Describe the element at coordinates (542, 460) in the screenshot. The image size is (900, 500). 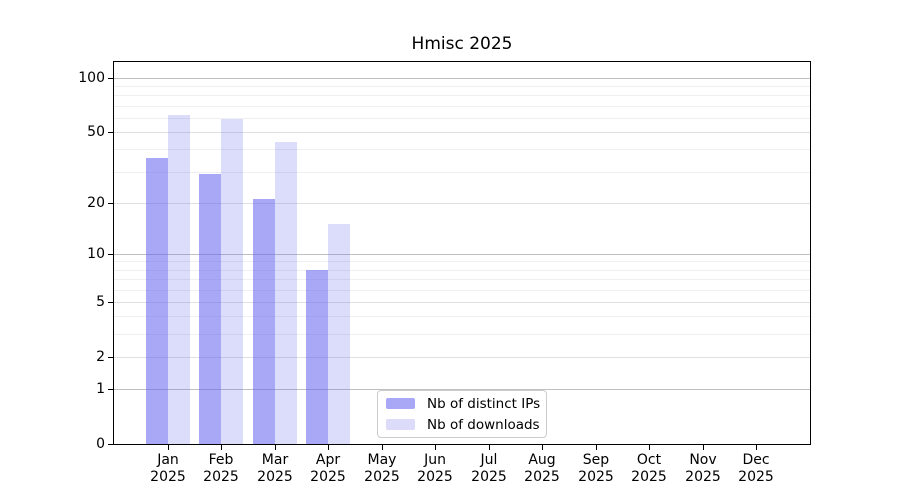
I see `x-tick-label-month: Aug` at that location.